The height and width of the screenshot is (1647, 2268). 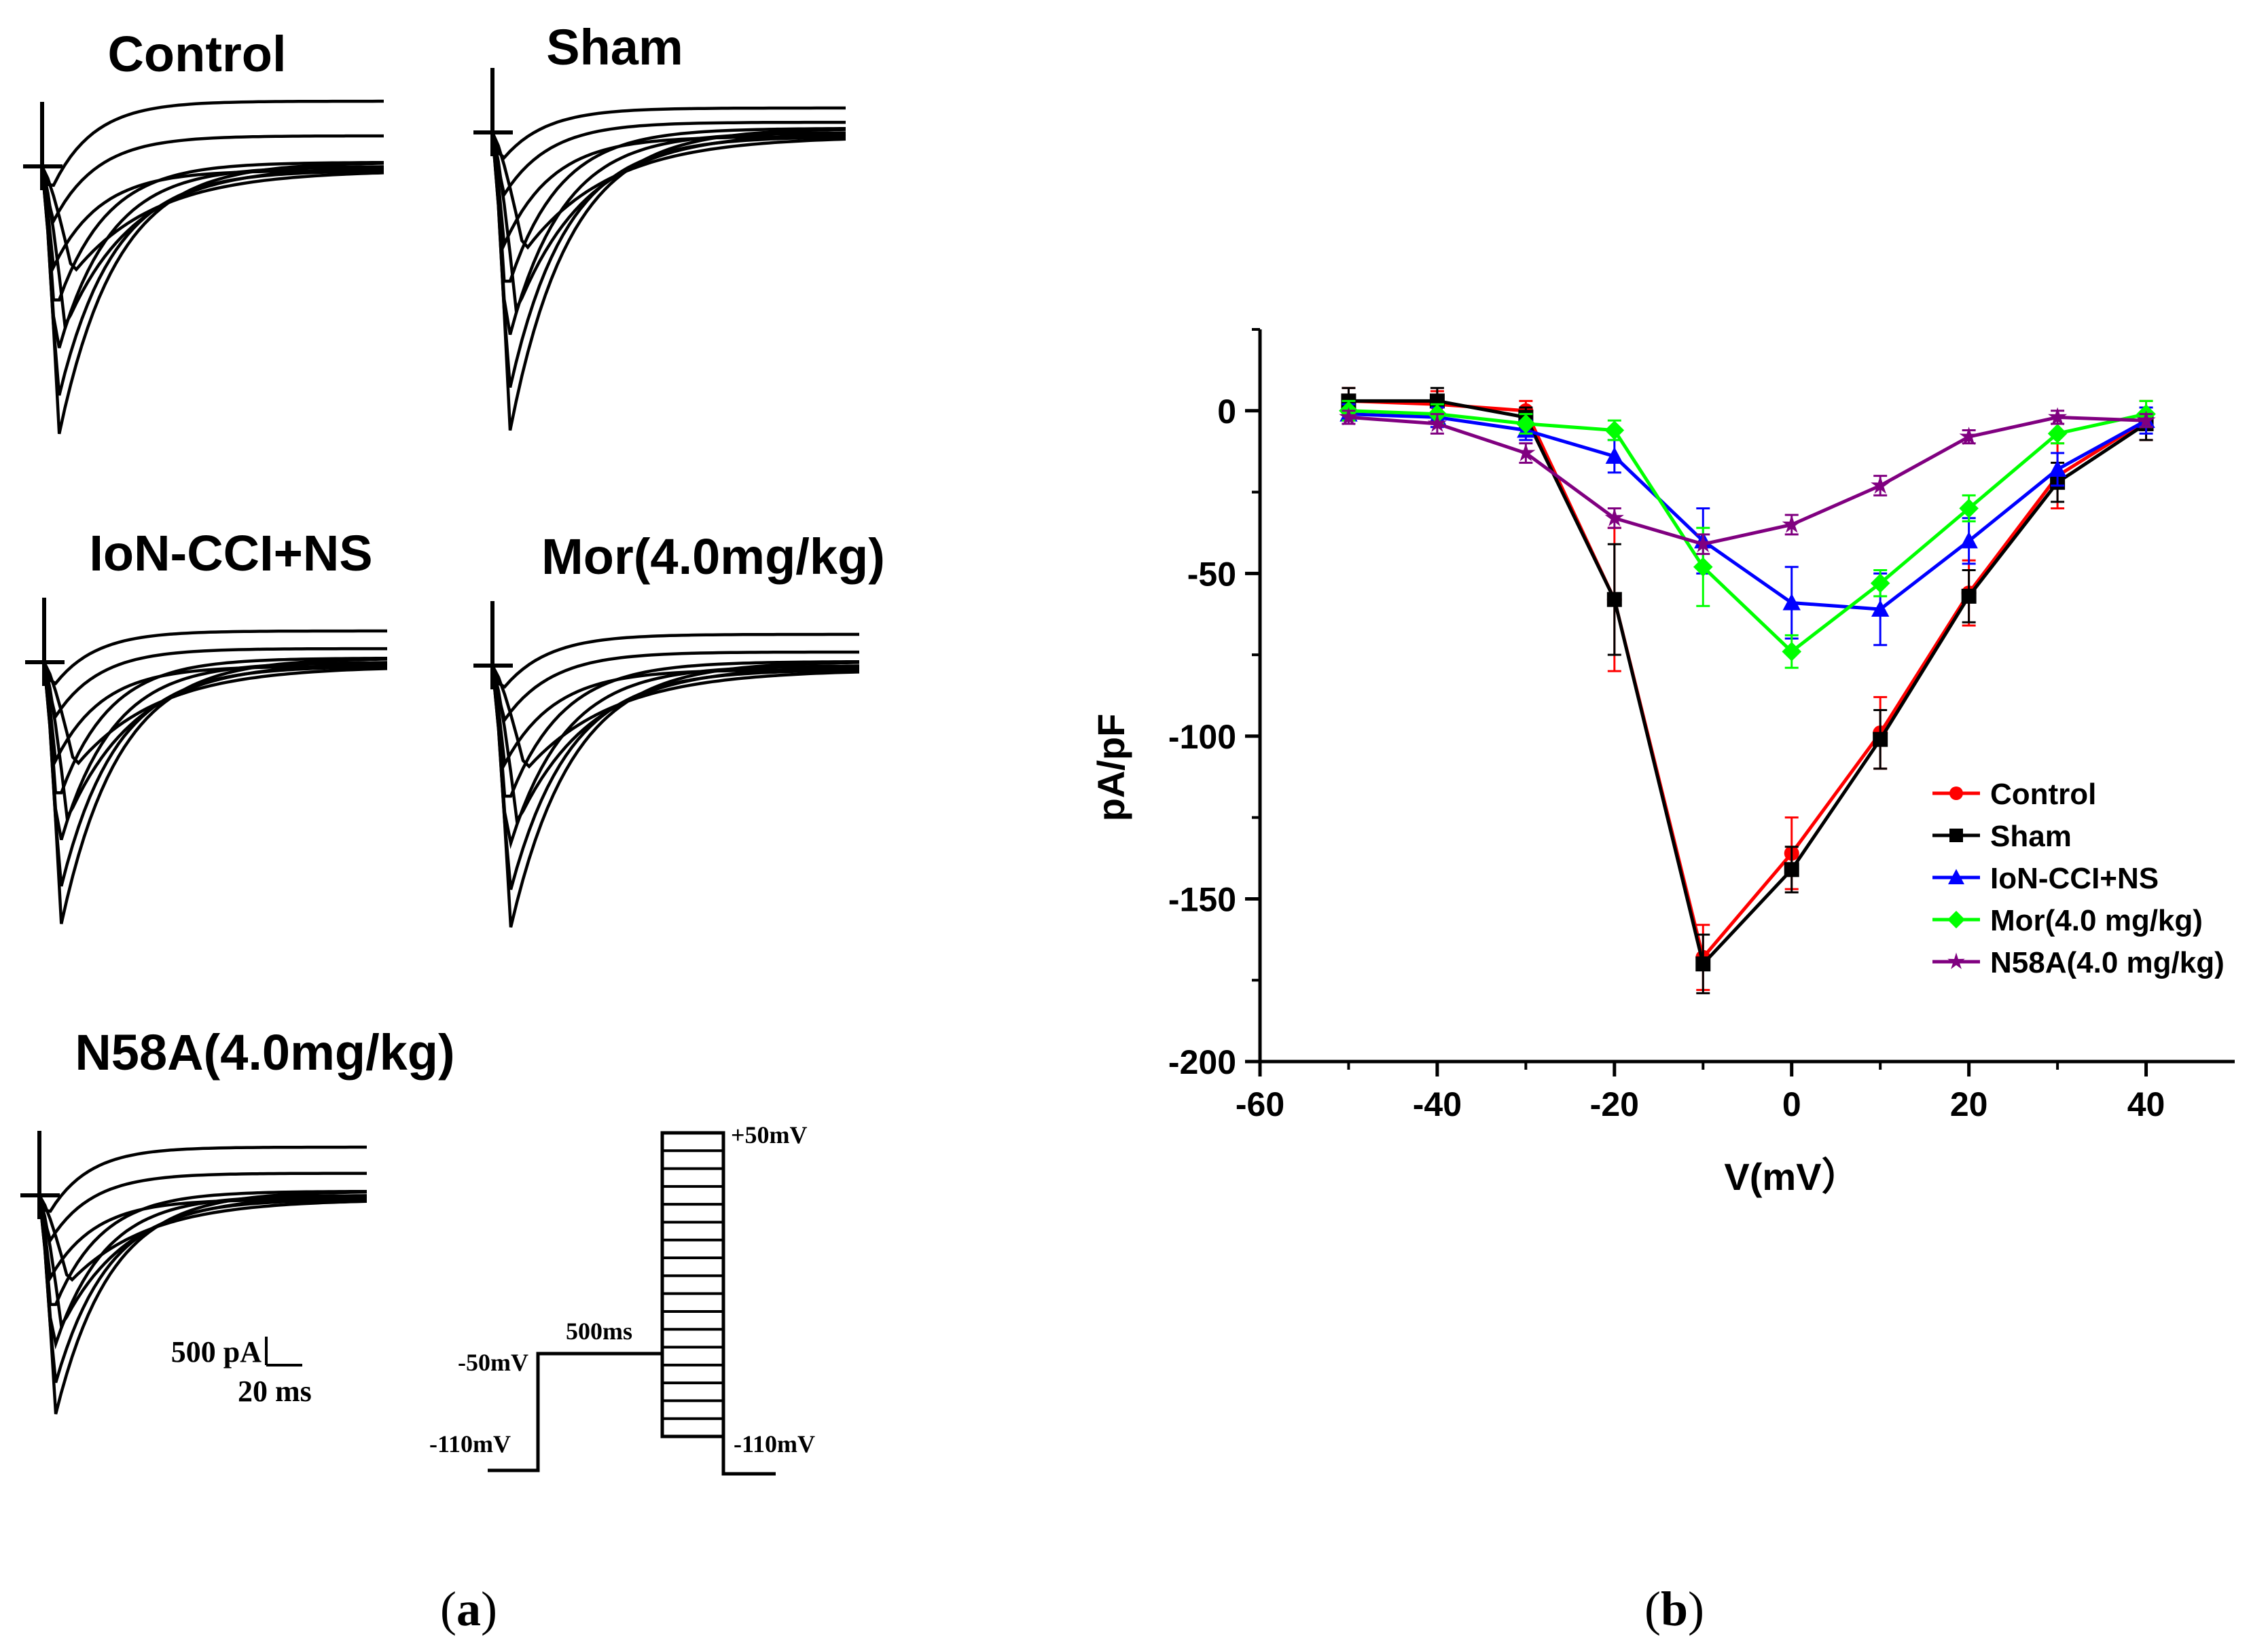 I want to click on current-traces-control, so click(x=203, y=267).